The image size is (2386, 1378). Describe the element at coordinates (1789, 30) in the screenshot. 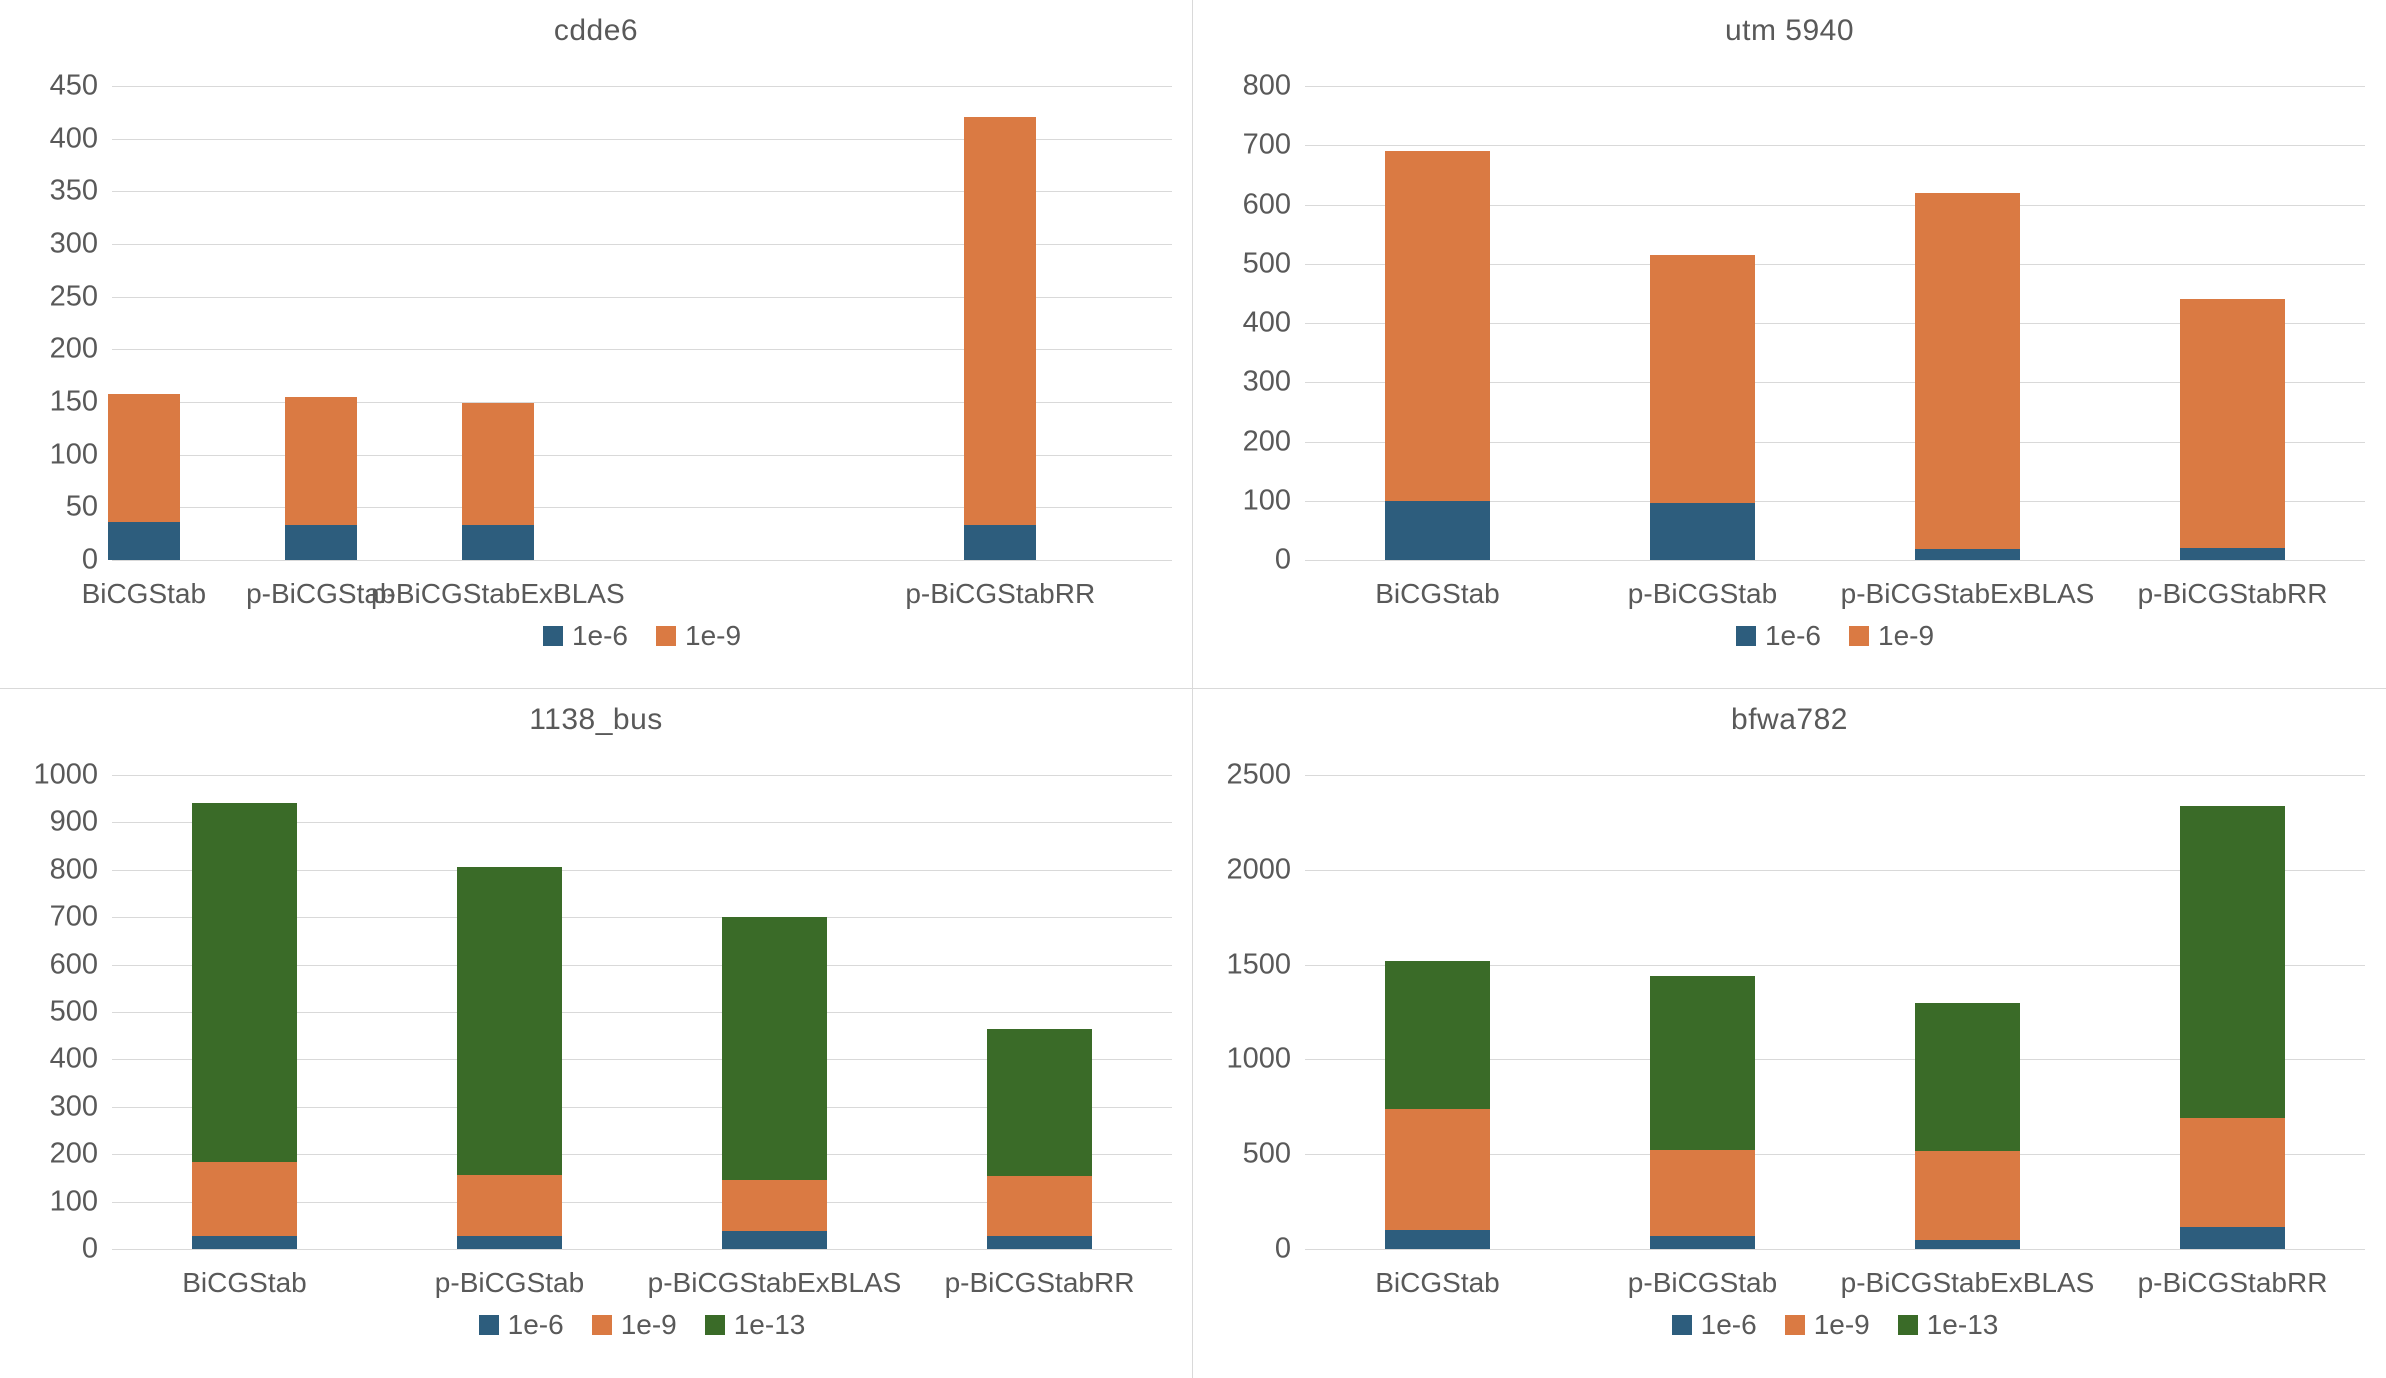

I see `chart-title: utm 5940` at that location.